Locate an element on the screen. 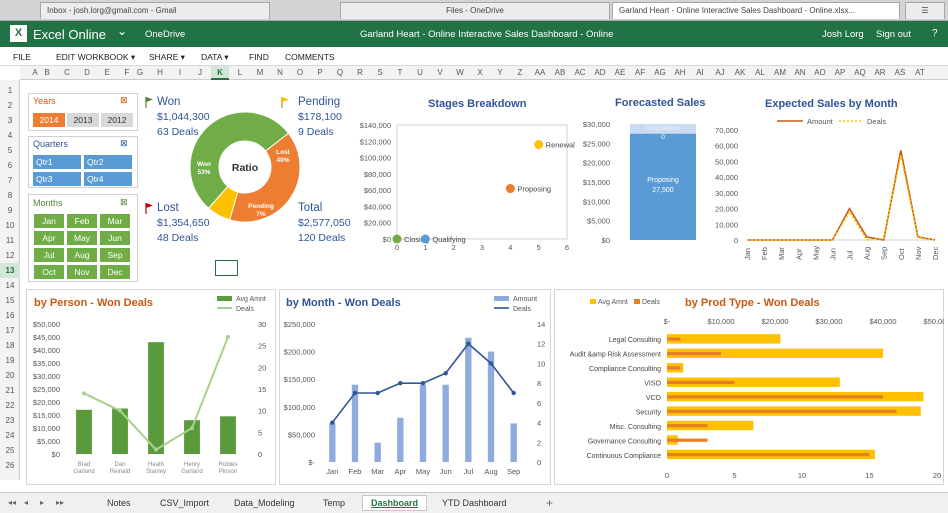 The image size is (948, 513). month-tile-jan: Jan is located at coordinates (49, 221).